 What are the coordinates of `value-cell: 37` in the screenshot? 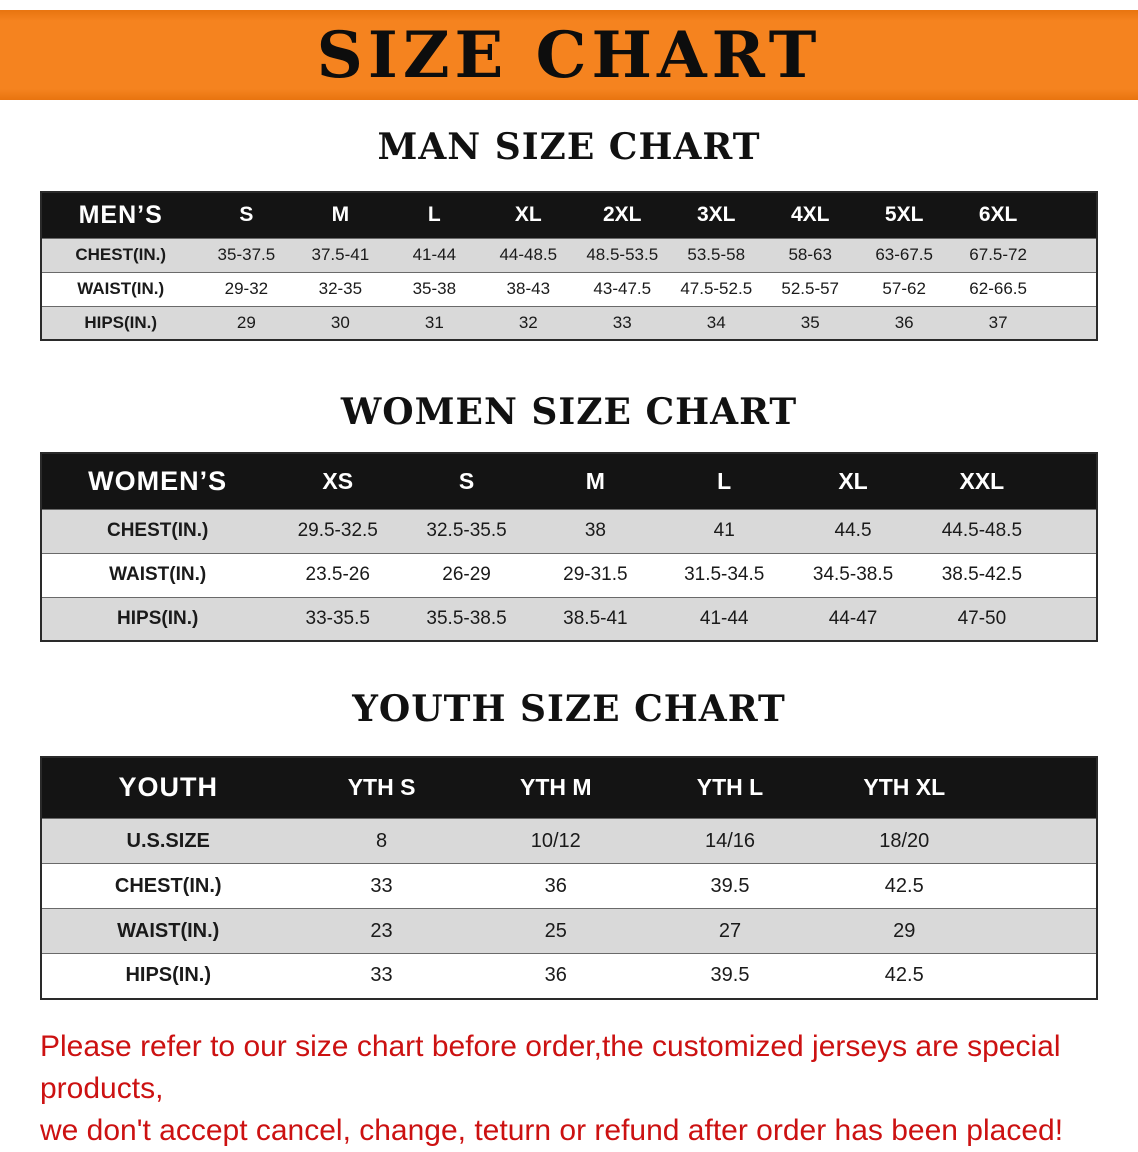 It's located at (998, 322).